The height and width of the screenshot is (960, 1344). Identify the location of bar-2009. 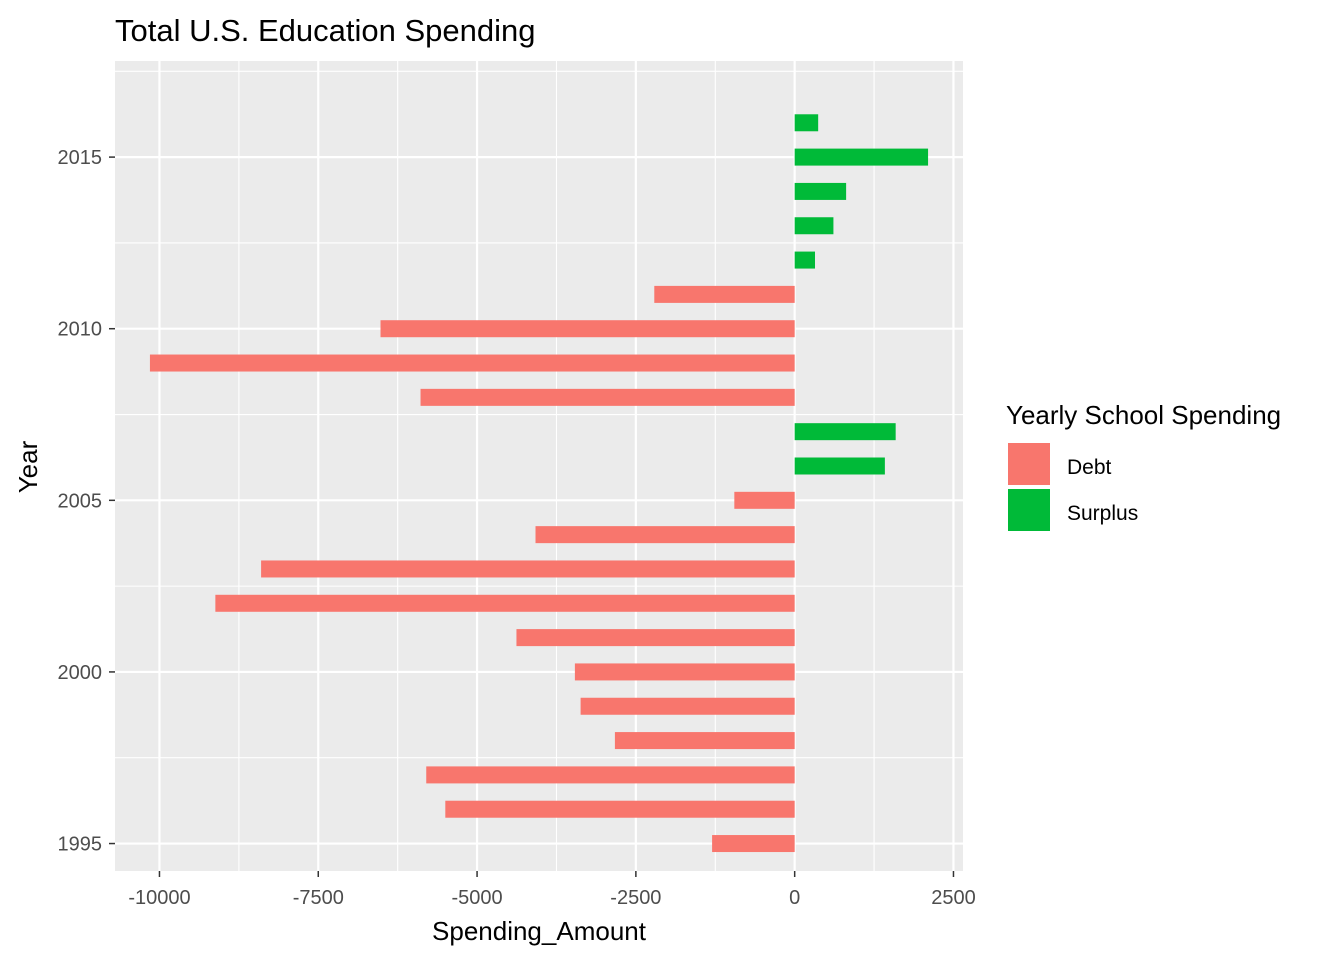
(472, 363).